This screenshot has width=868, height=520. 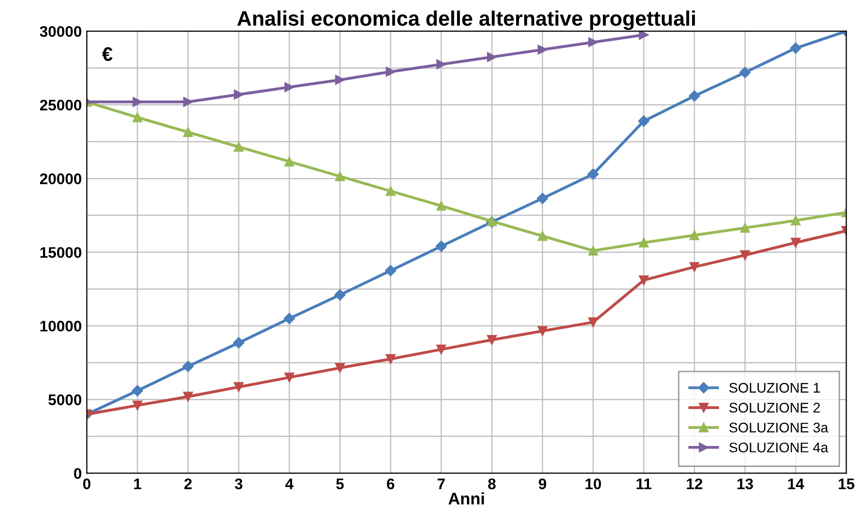 What do you see at coordinates (846, 484) in the screenshot?
I see `x-tick-label: 15` at bounding box center [846, 484].